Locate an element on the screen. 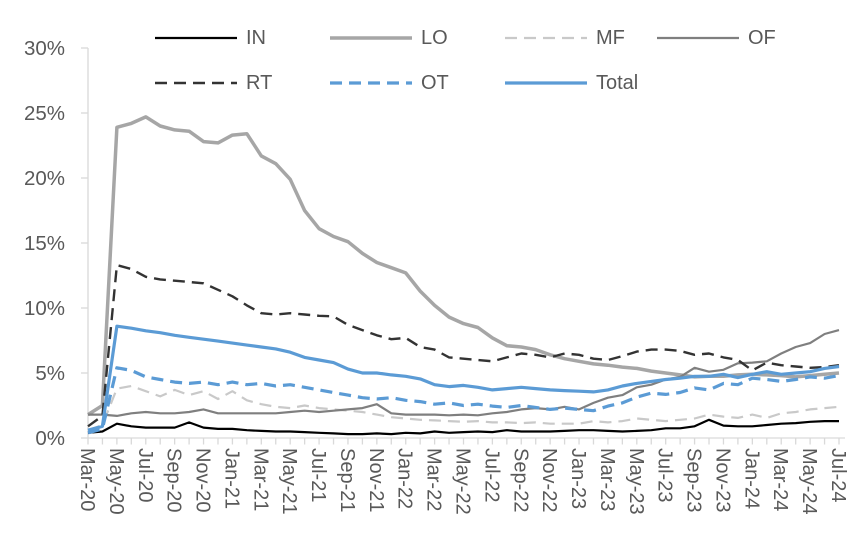  x-tick-label: Jul-24 is located at coordinates (838, 475).